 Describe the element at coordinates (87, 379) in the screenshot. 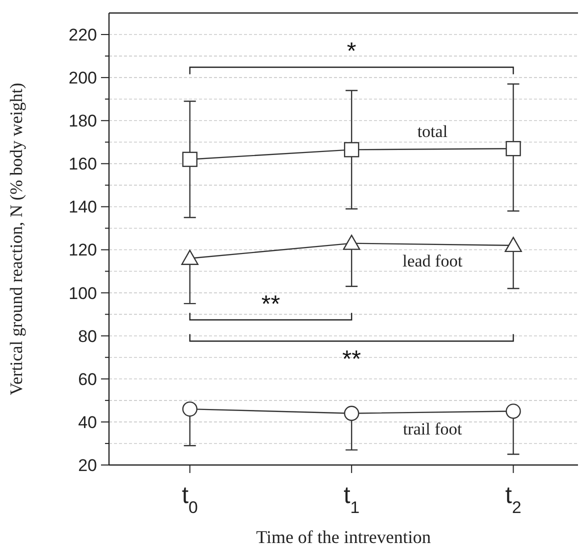

I see `y-tick-label: 60` at that location.